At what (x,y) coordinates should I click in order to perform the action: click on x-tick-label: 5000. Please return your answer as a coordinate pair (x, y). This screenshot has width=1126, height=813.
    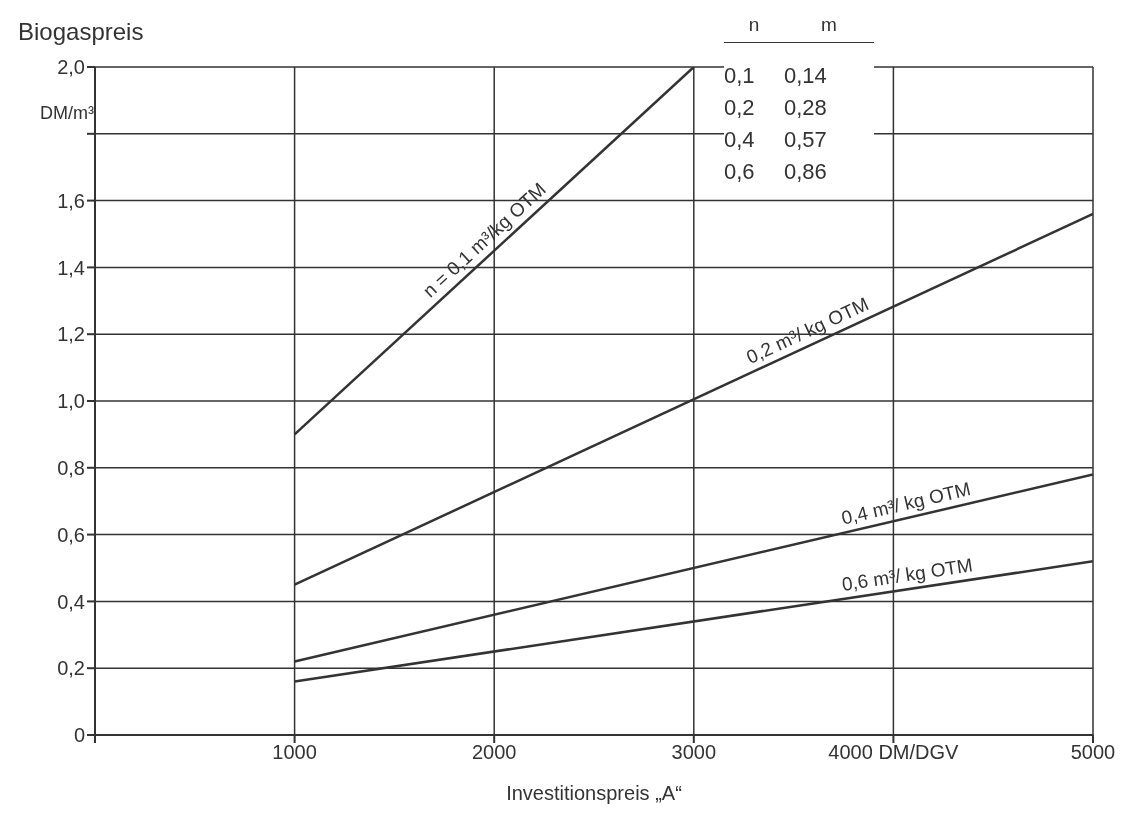
    Looking at the image, I should click on (1093, 752).